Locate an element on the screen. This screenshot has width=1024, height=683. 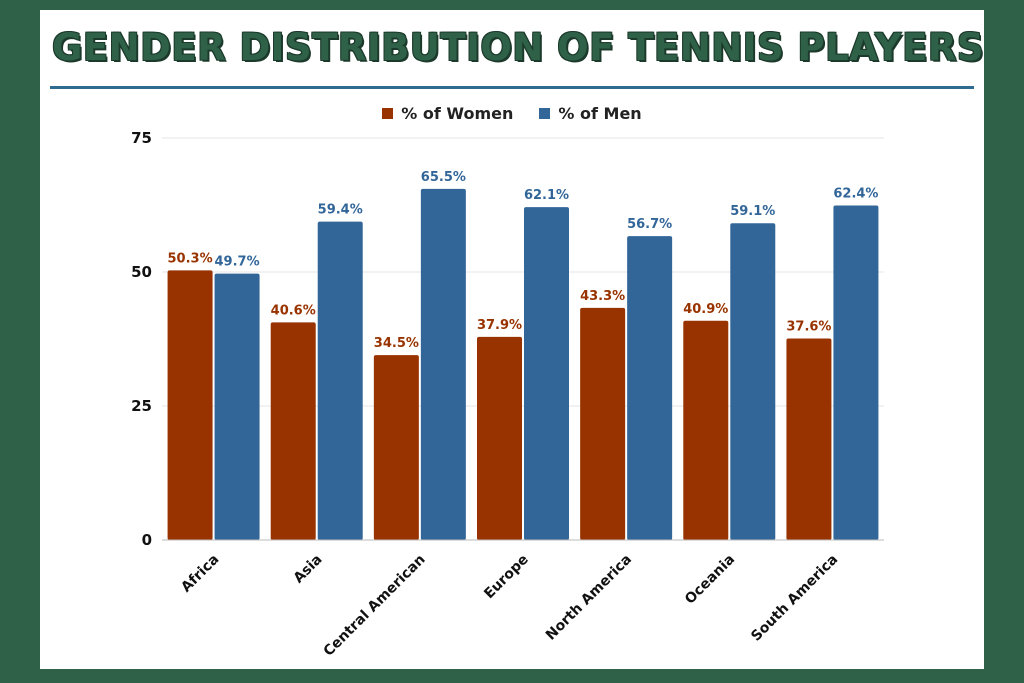
data-label-women: 50.3% is located at coordinates (190, 258).